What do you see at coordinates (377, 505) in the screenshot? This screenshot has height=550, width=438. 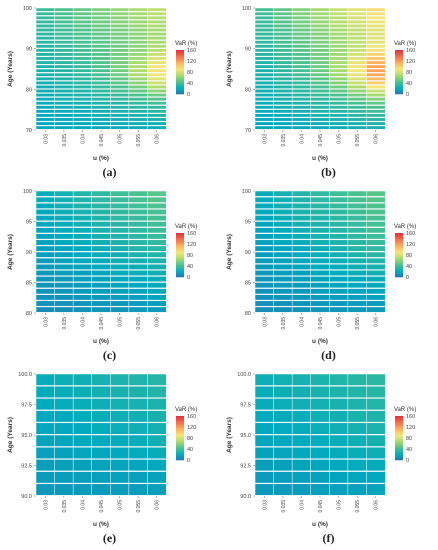 I see `x-tick-label: 0.06` at bounding box center [377, 505].